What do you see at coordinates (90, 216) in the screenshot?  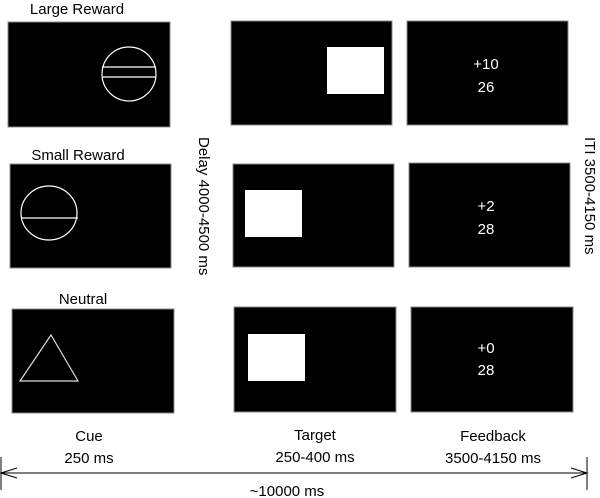 I see `cue-screen-small` at bounding box center [90, 216].